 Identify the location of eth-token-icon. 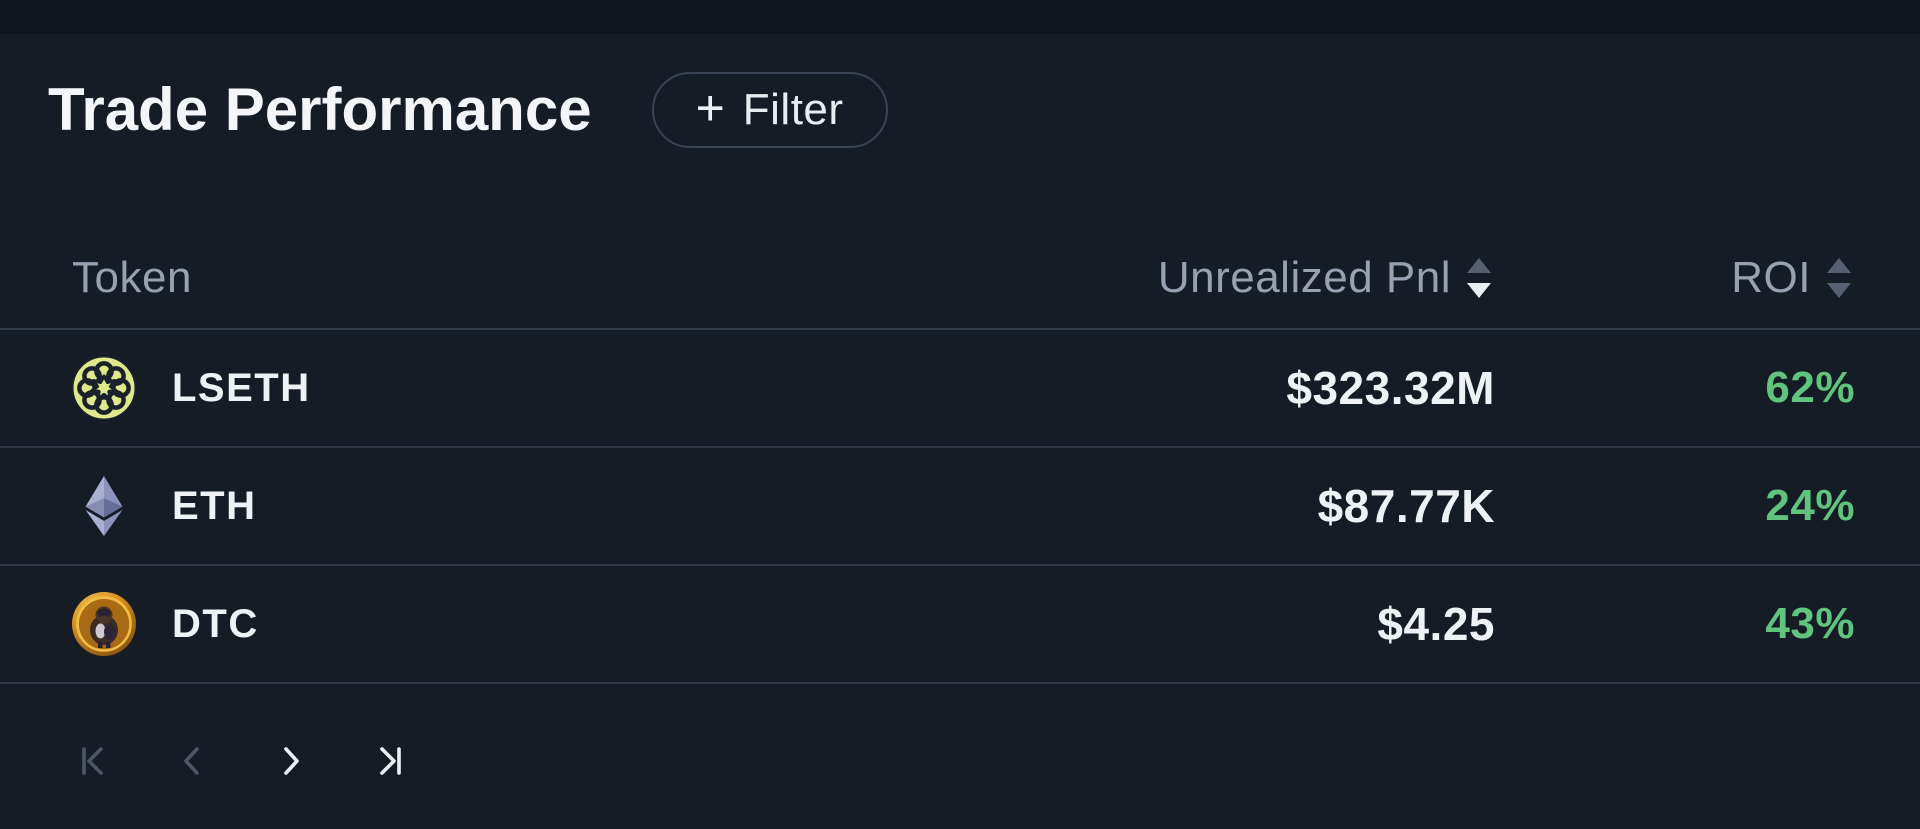
(104, 506).